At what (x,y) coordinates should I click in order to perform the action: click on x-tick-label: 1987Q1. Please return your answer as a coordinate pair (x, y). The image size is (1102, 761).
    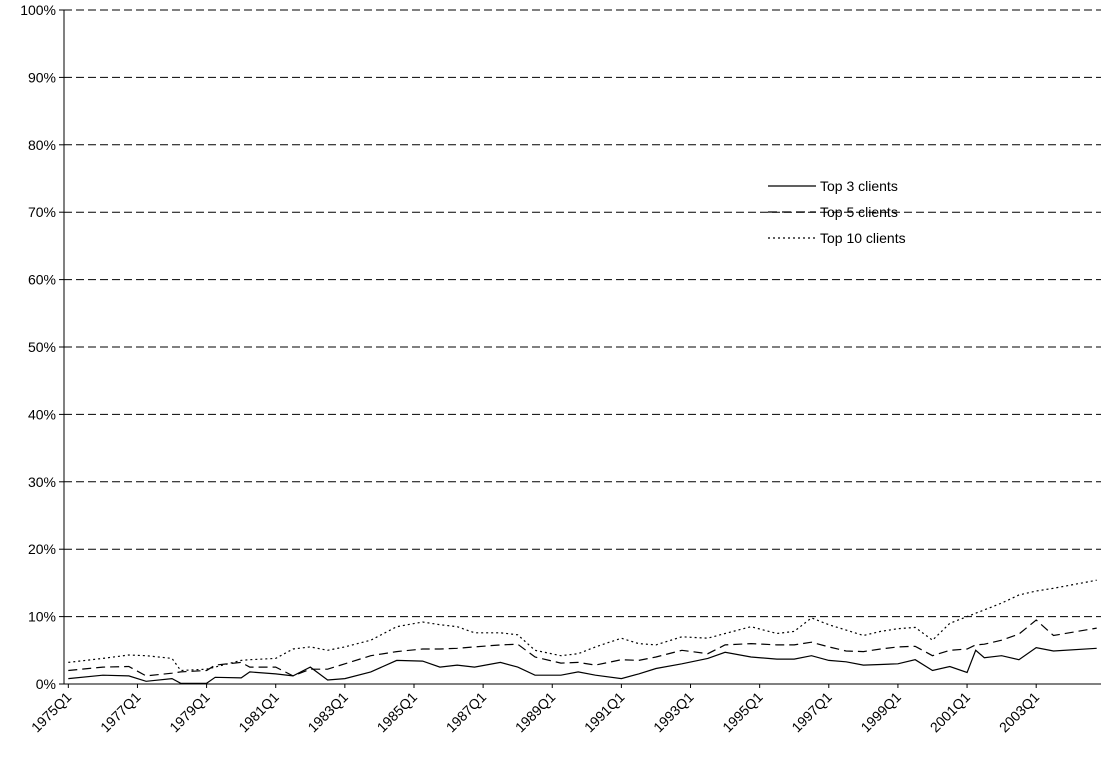
    Looking at the image, I should click on (466, 712).